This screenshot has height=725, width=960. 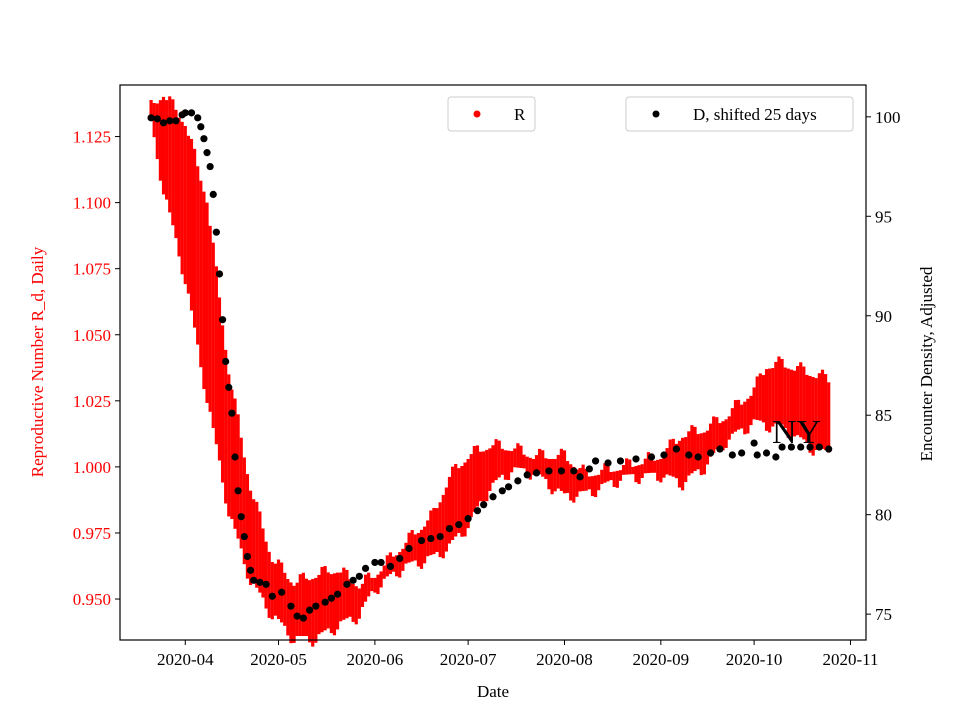 What do you see at coordinates (850, 659) in the screenshot?
I see `x-tick-label: 2020-11` at bounding box center [850, 659].